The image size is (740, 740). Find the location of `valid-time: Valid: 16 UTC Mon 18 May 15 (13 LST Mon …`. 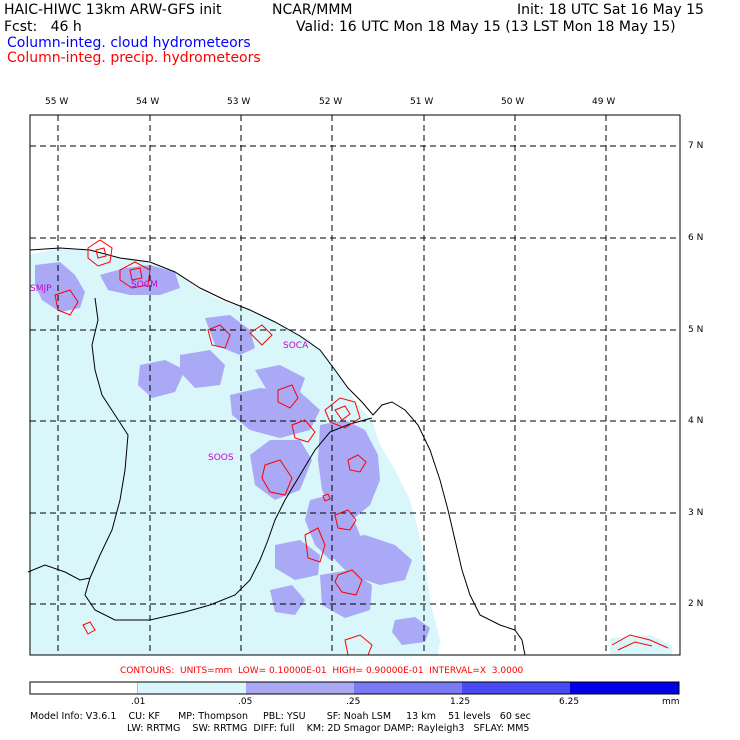

valid-time: Valid: 16 UTC Mon 18 May 15 (13 LST Mon … is located at coordinates (486, 27).